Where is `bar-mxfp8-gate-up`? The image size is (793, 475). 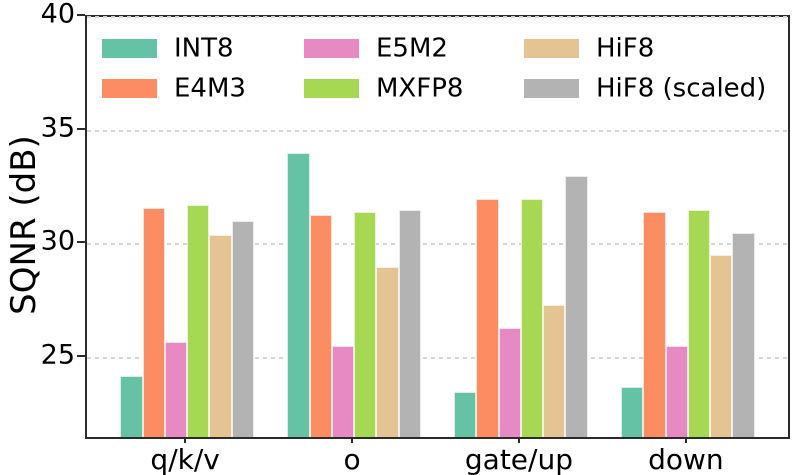
bar-mxfp8-gate-up is located at coordinates (532, 317).